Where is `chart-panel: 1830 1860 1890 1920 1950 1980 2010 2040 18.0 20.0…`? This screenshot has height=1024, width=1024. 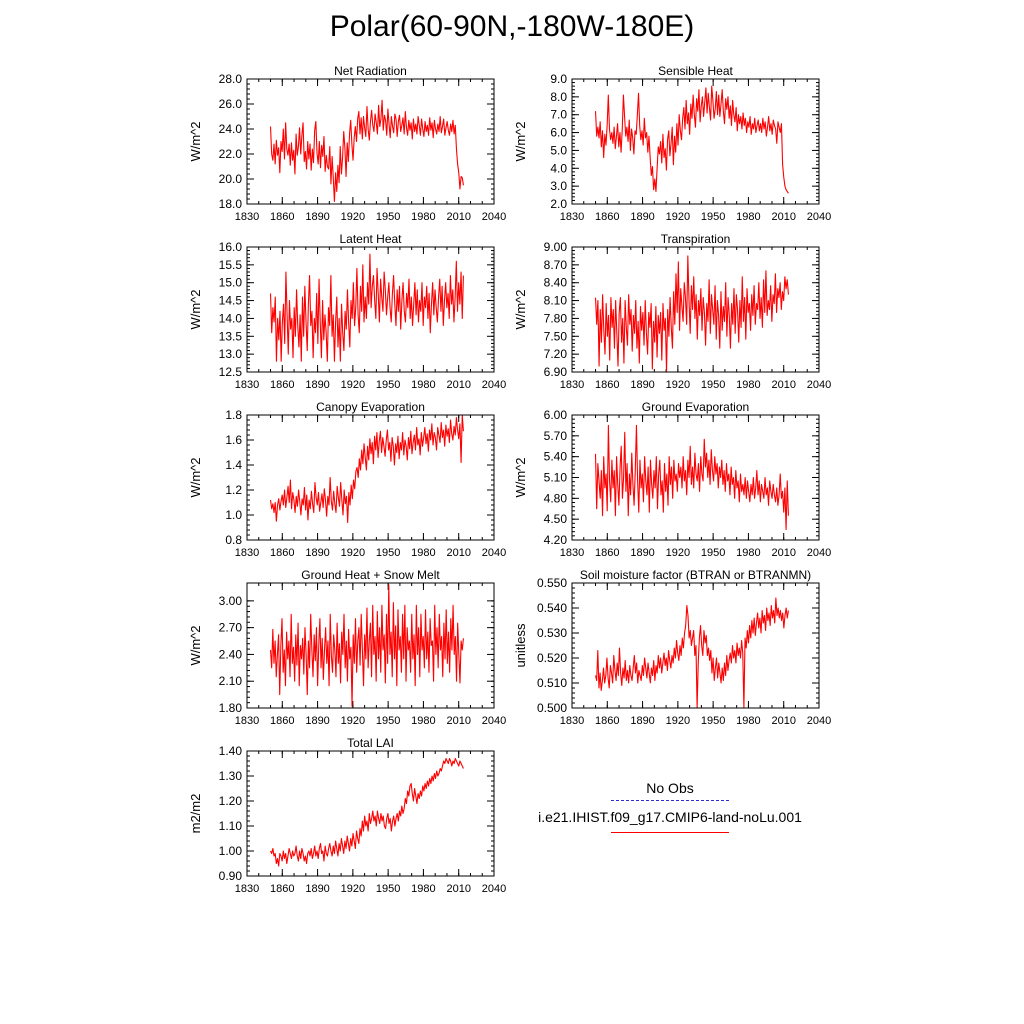
chart-panel: 1830 1860 1890 1920 1950 1980 2010 2040 18.0 20.0… is located at coordinates (347, 143).